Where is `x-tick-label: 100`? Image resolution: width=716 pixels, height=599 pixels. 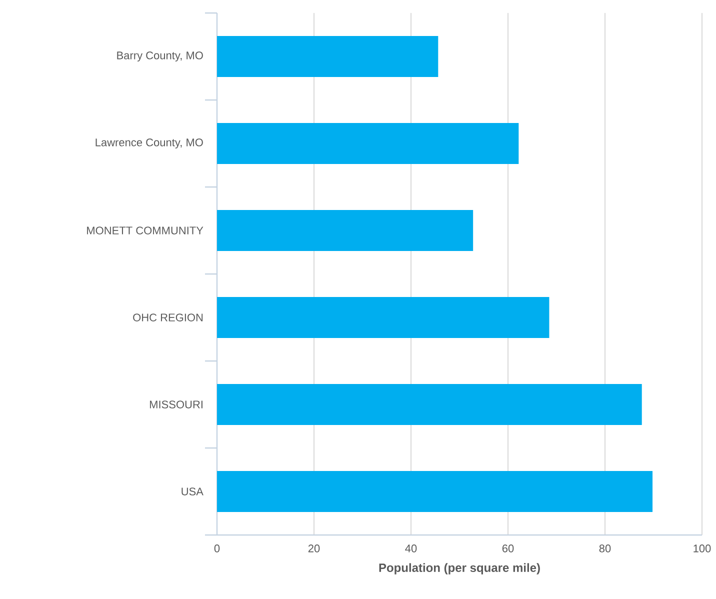 x-tick-label: 100 is located at coordinates (702, 548).